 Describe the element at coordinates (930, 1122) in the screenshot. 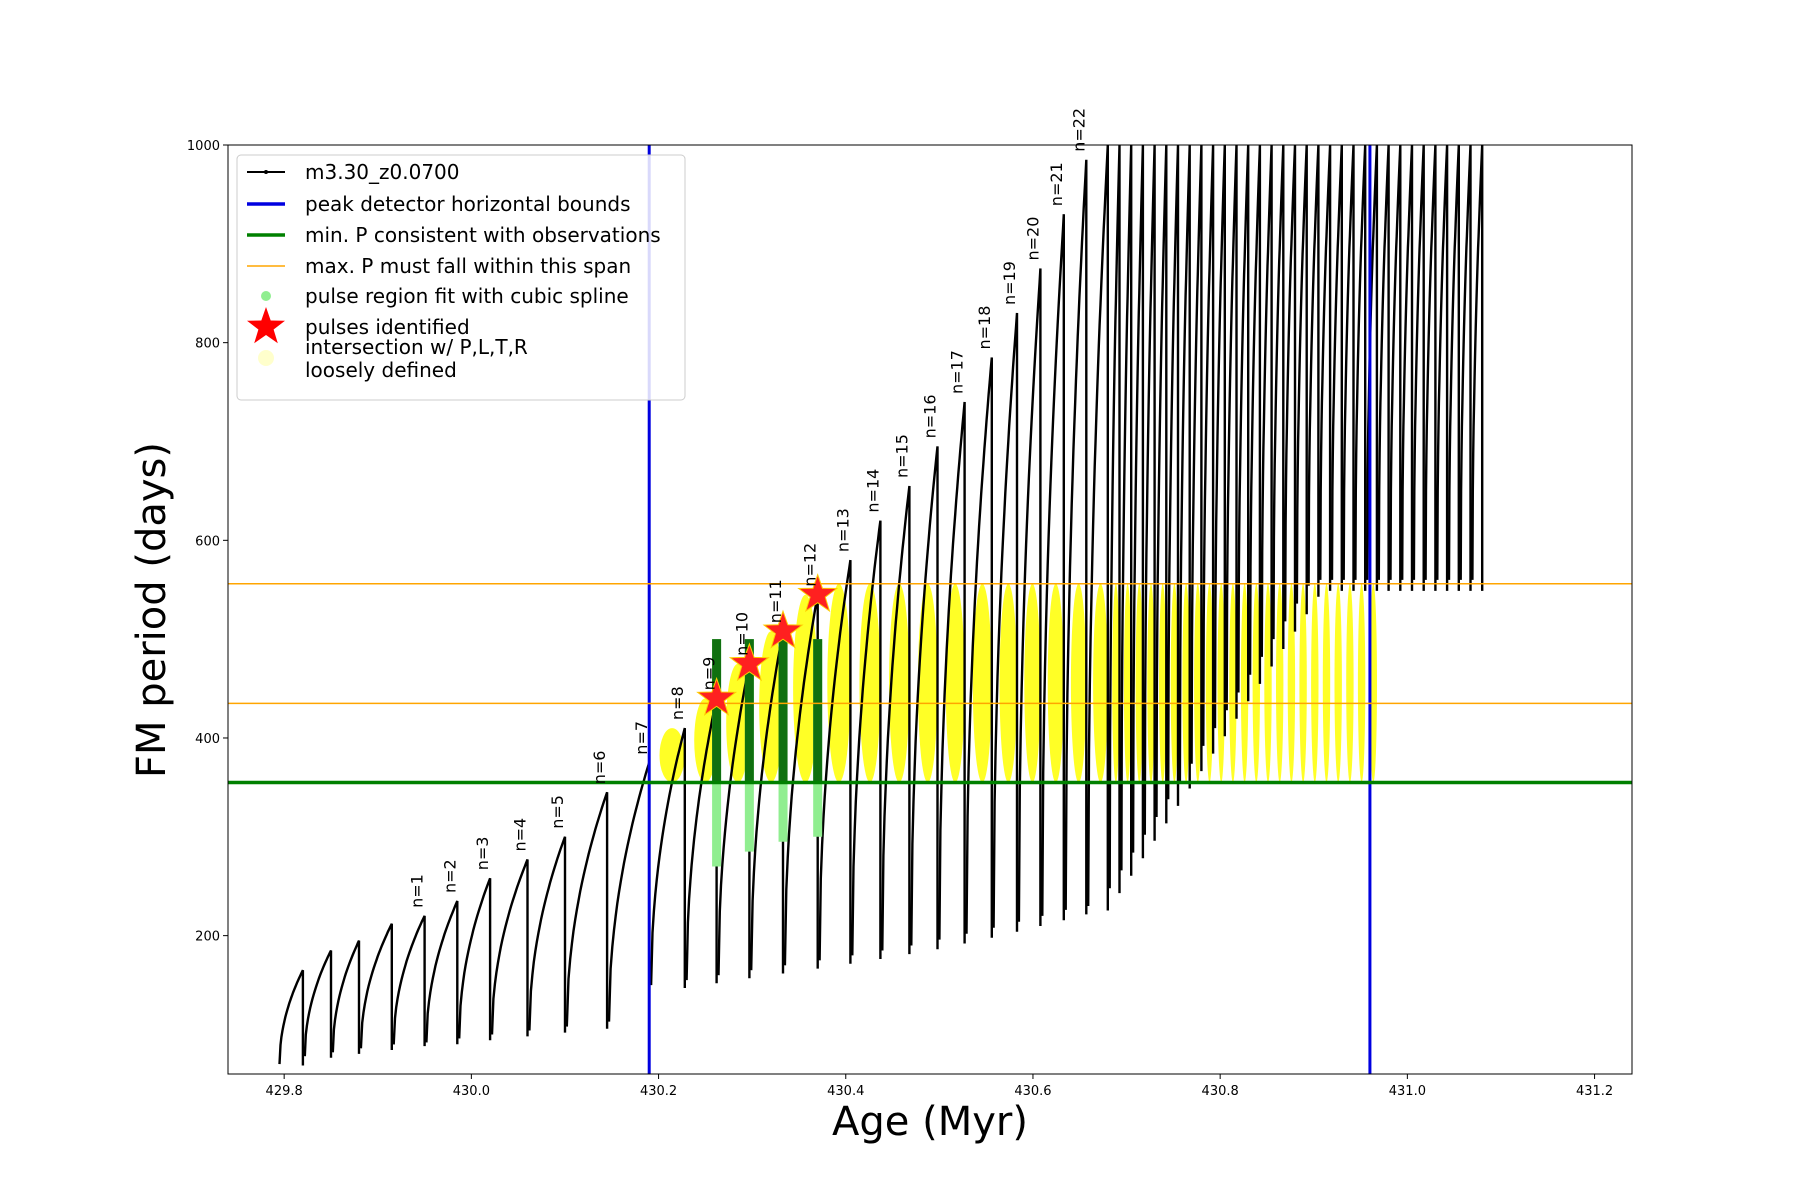

I see `x-axis-label: Age (Myr)` at that location.